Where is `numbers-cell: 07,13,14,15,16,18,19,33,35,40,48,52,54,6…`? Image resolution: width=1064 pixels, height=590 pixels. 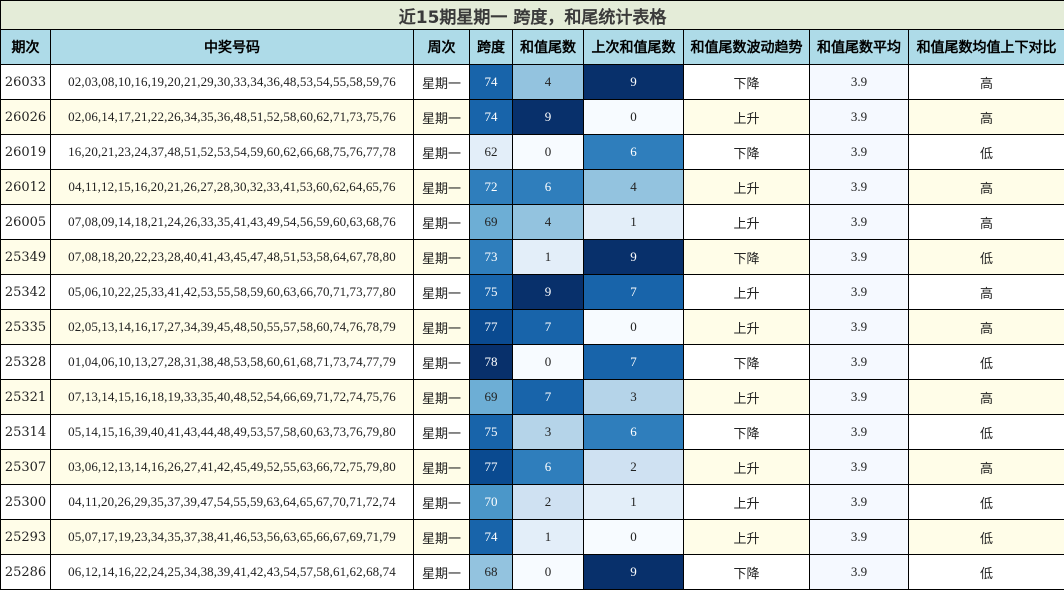
numbers-cell: 07,13,14,15,16,18,19,33,35,40,48,52,54,6… is located at coordinates (232, 397).